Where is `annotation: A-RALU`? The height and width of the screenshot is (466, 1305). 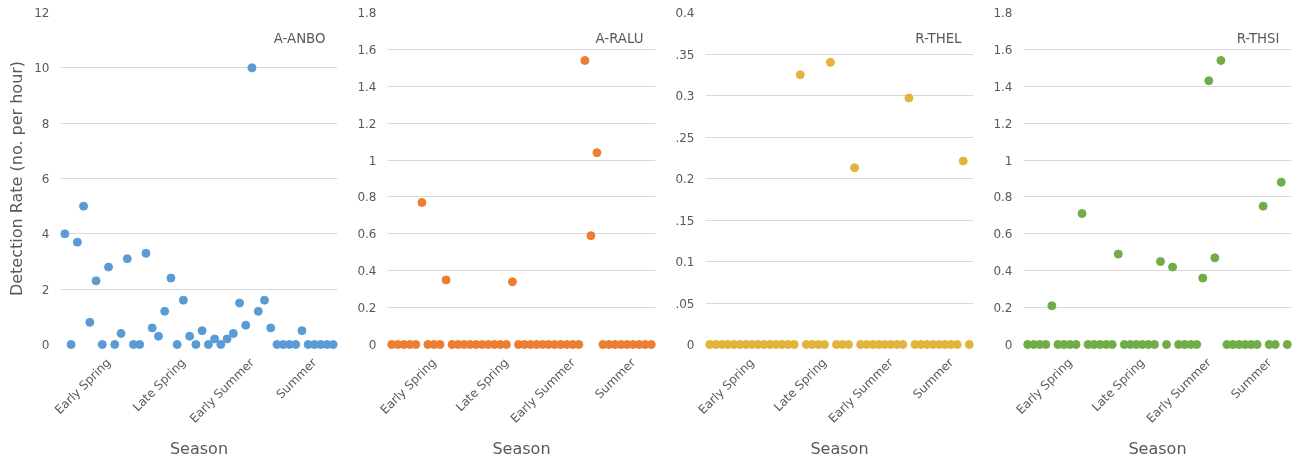
annotation: A-RALU is located at coordinates (619, 38).